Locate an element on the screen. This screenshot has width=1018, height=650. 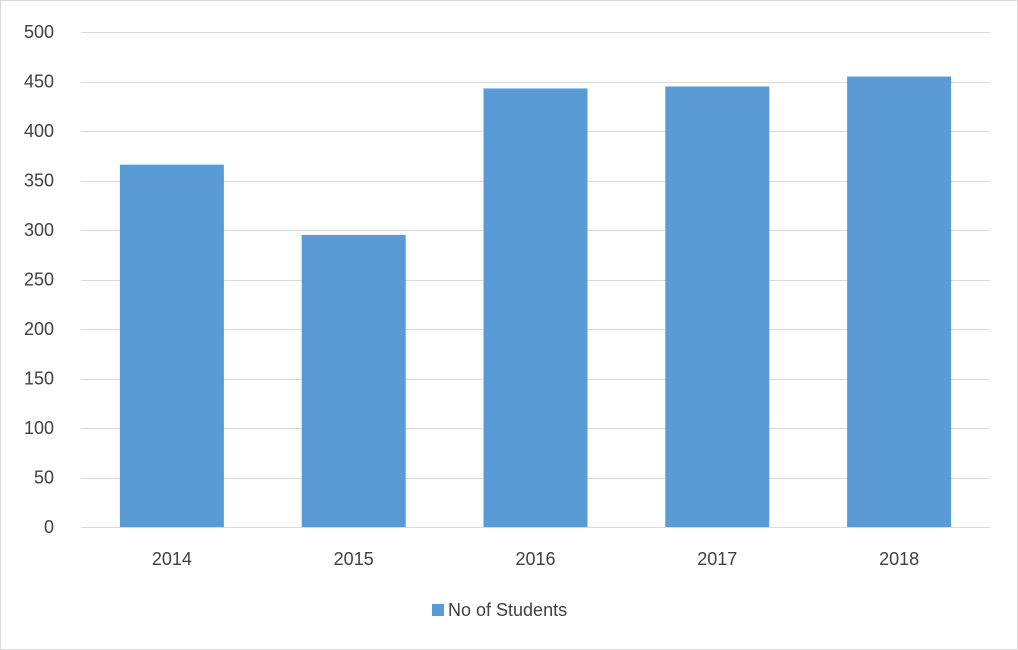
x-tick-label: 2017 is located at coordinates (717, 559).